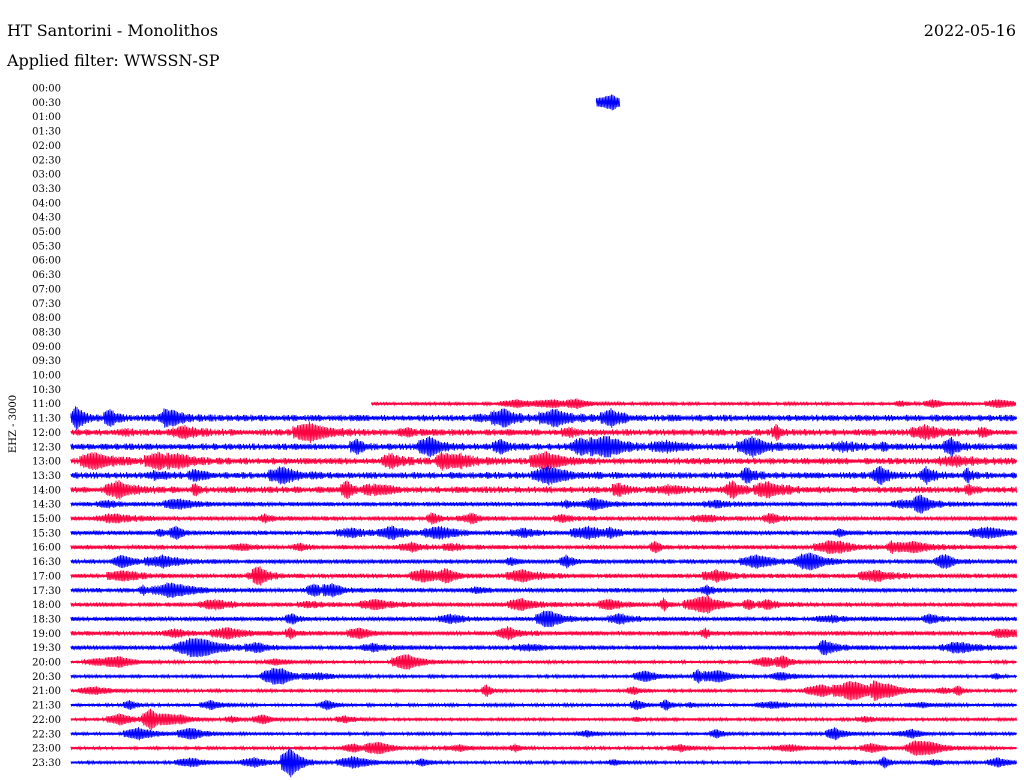 The height and width of the screenshot is (780, 1024). Describe the element at coordinates (46, 562) in the screenshot. I see `time-tick-label: 16:30` at that location.